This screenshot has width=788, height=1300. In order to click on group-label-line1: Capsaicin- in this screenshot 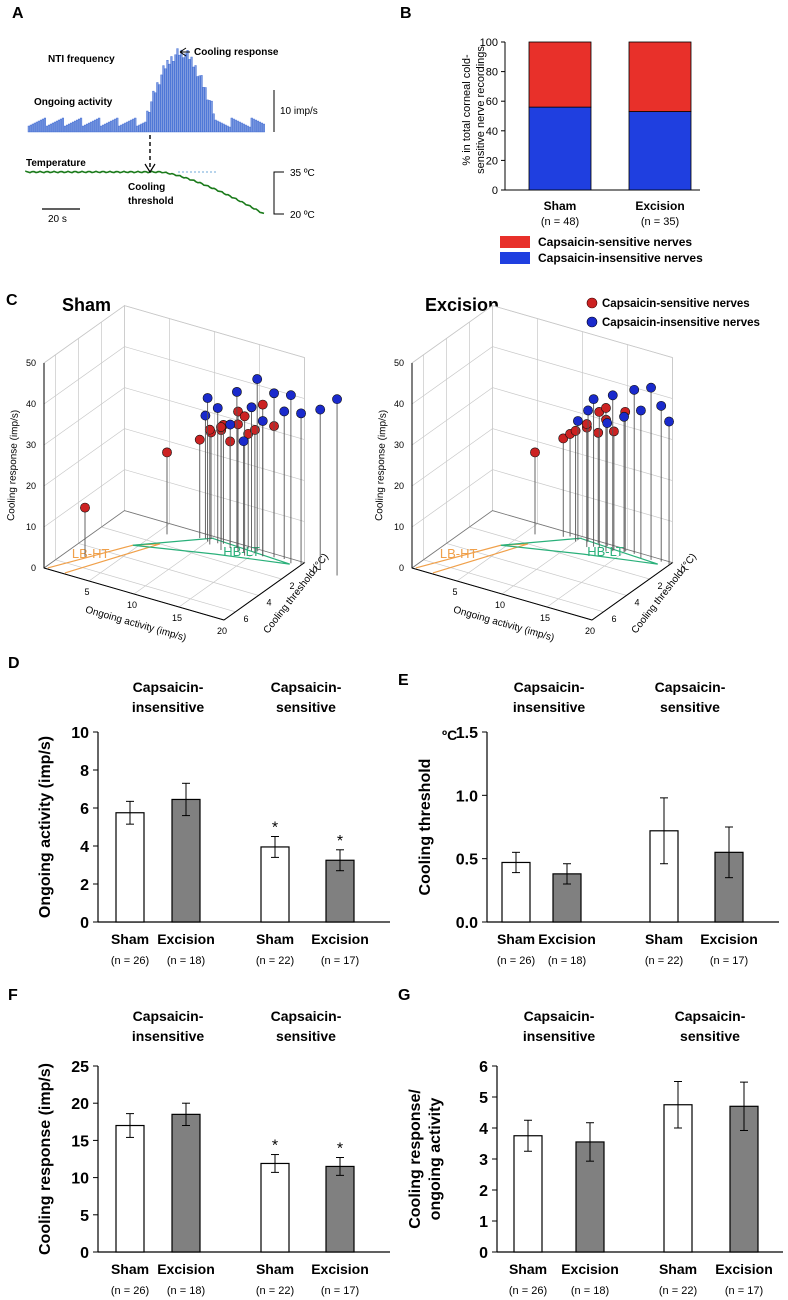, I will do `click(690, 687)`.